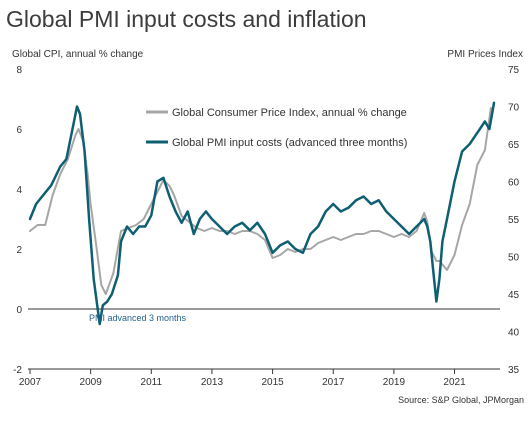  What do you see at coordinates (19, 250) in the screenshot?
I see `left-tick-label: 2` at bounding box center [19, 250].